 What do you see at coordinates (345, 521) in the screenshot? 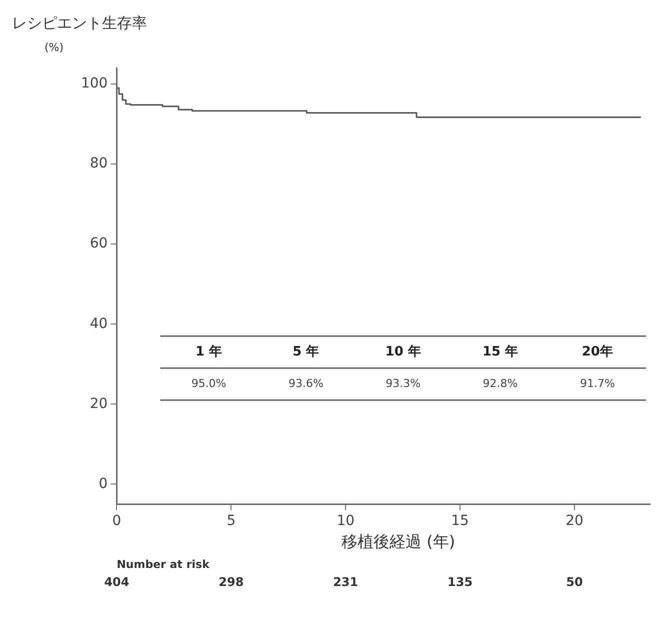
I see `x-tick-label: 10` at bounding box center [345, 521].